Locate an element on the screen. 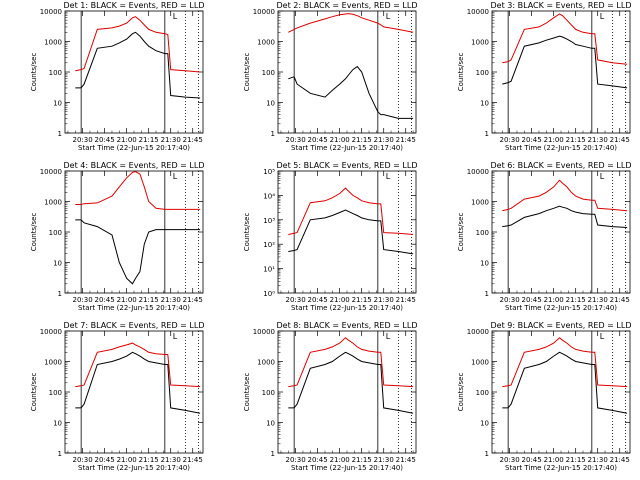 This screenshot has height=480, width=640. y-tick-label: 10⁰ is located at coordinates (269, 294).